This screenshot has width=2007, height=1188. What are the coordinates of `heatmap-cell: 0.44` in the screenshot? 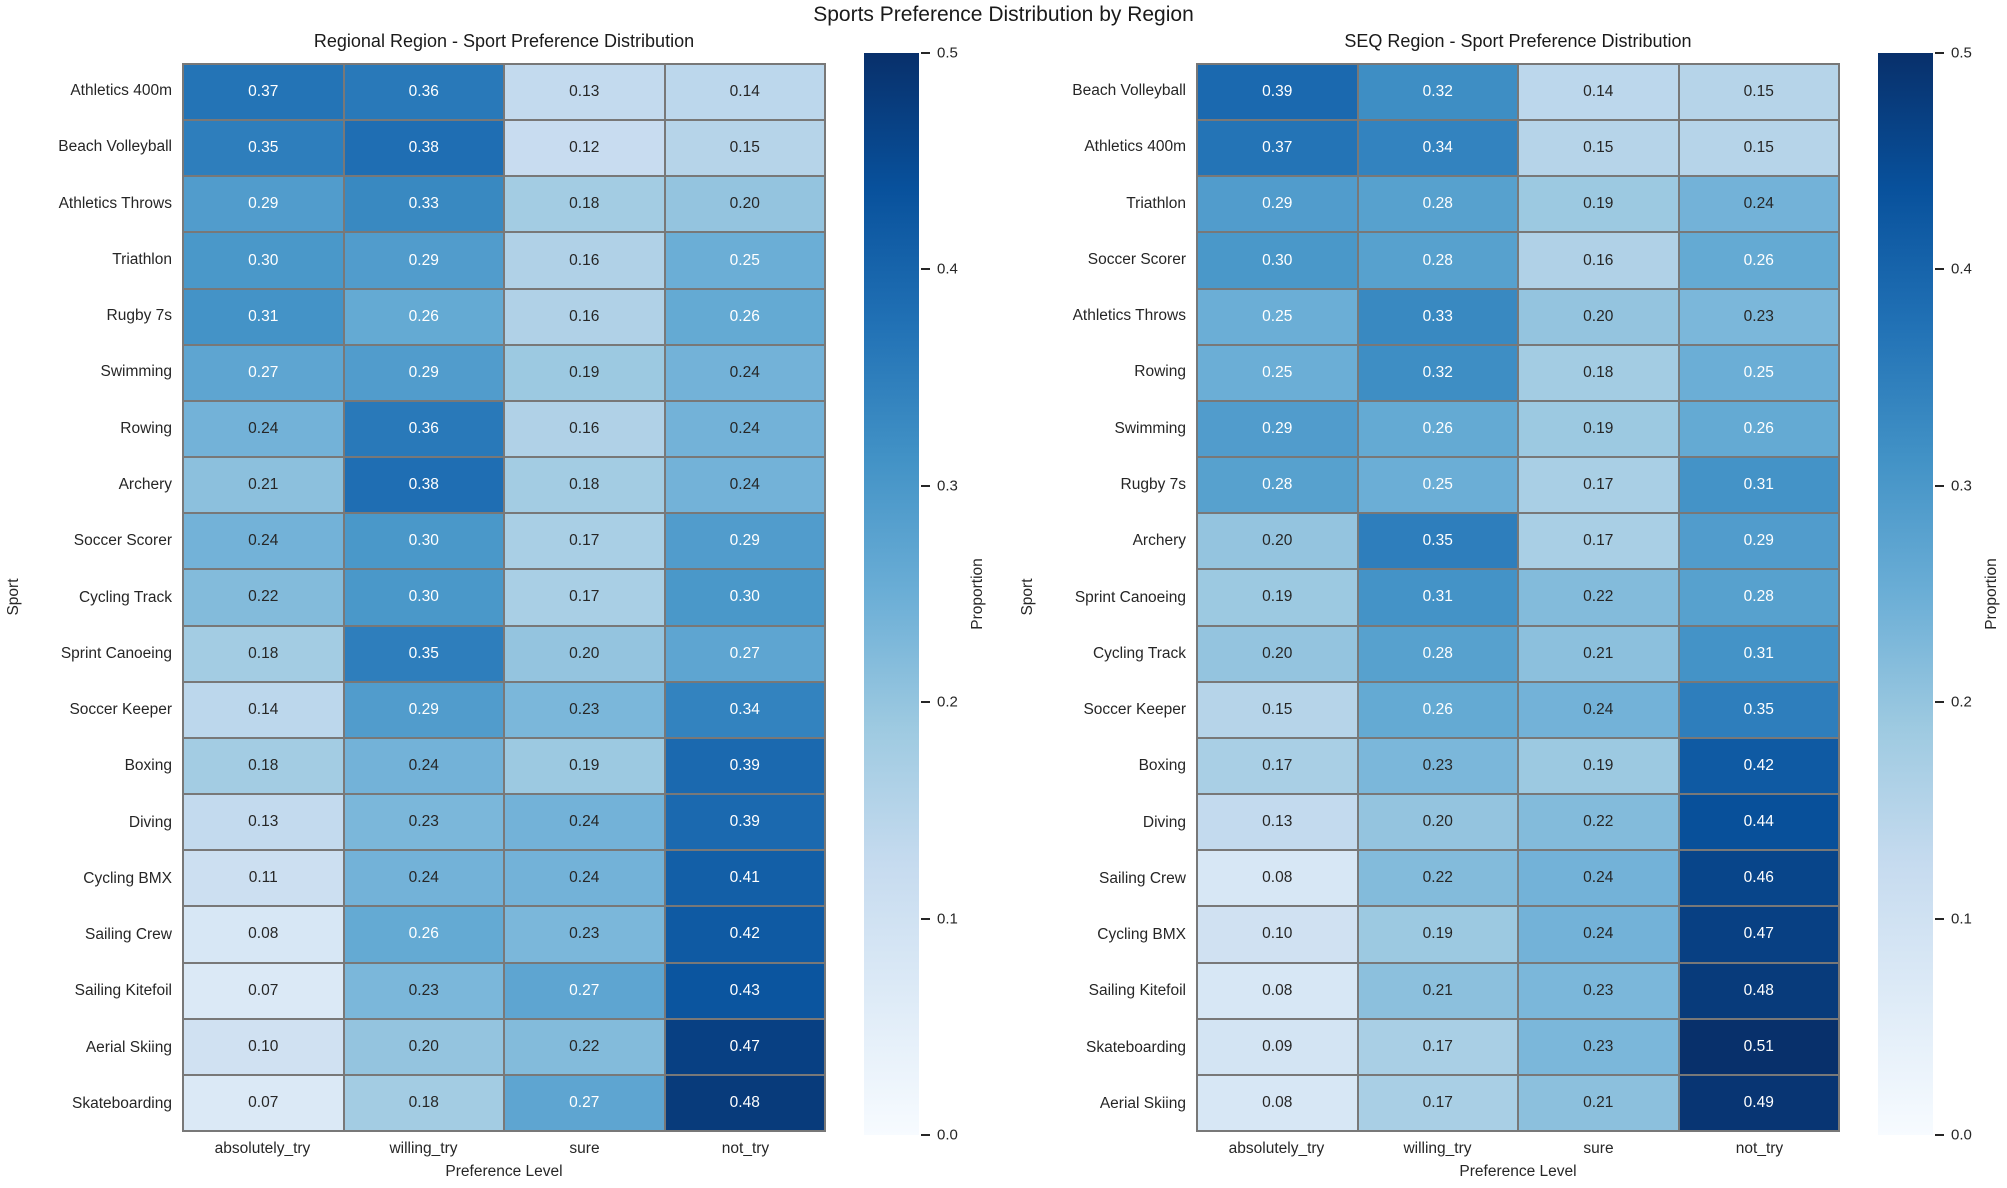 It's located at (1758, 822).